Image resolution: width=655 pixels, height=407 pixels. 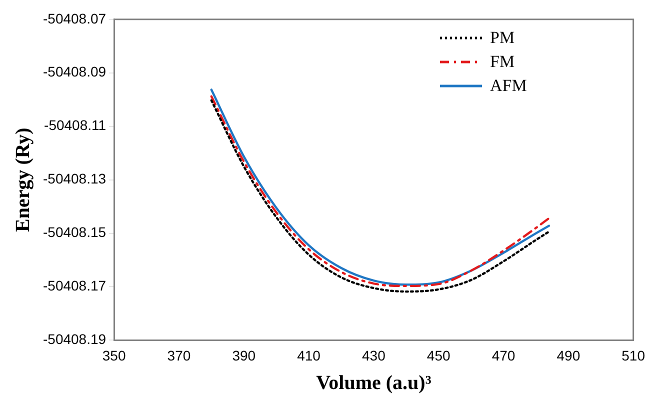 What do you see at coordinates (74, 339) in the screenshot?
I see `y-tick-label: -50408.19` at bounding box center [74, 339].